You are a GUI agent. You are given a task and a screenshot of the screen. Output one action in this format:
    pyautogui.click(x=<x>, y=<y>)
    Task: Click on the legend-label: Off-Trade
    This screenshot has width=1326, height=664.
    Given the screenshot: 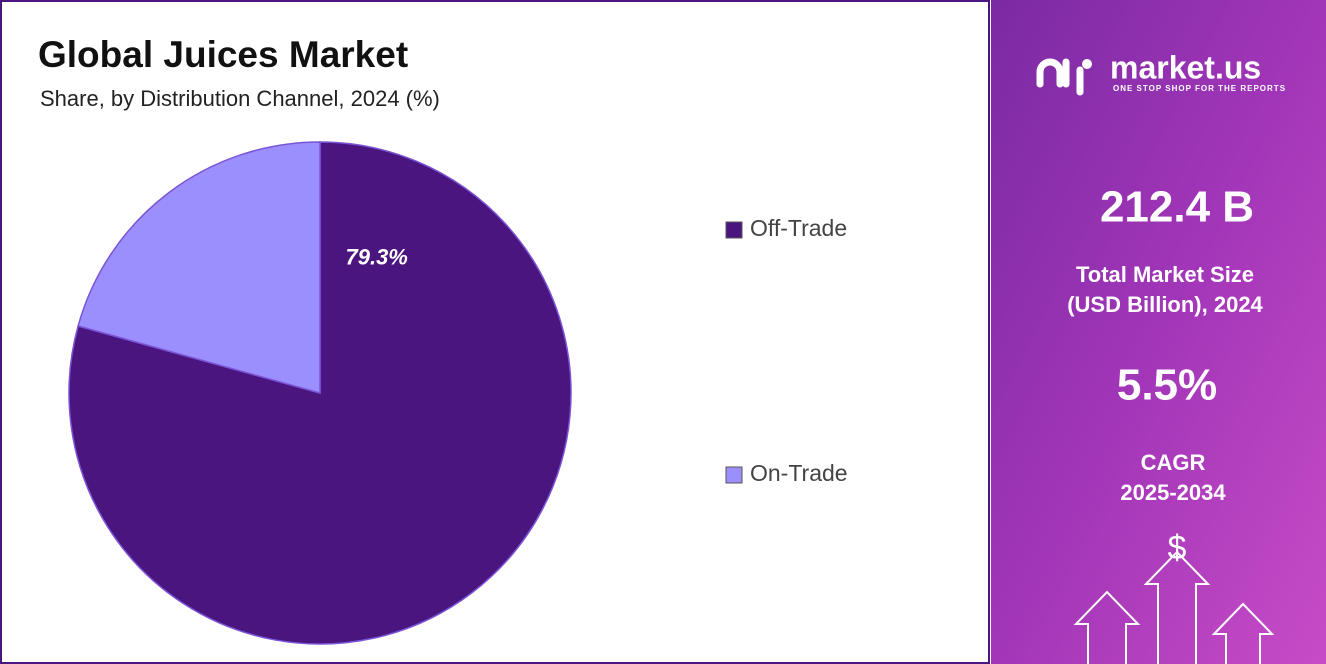 What is the action you would take?
    pyautogui.click(x=798, y=228)
    